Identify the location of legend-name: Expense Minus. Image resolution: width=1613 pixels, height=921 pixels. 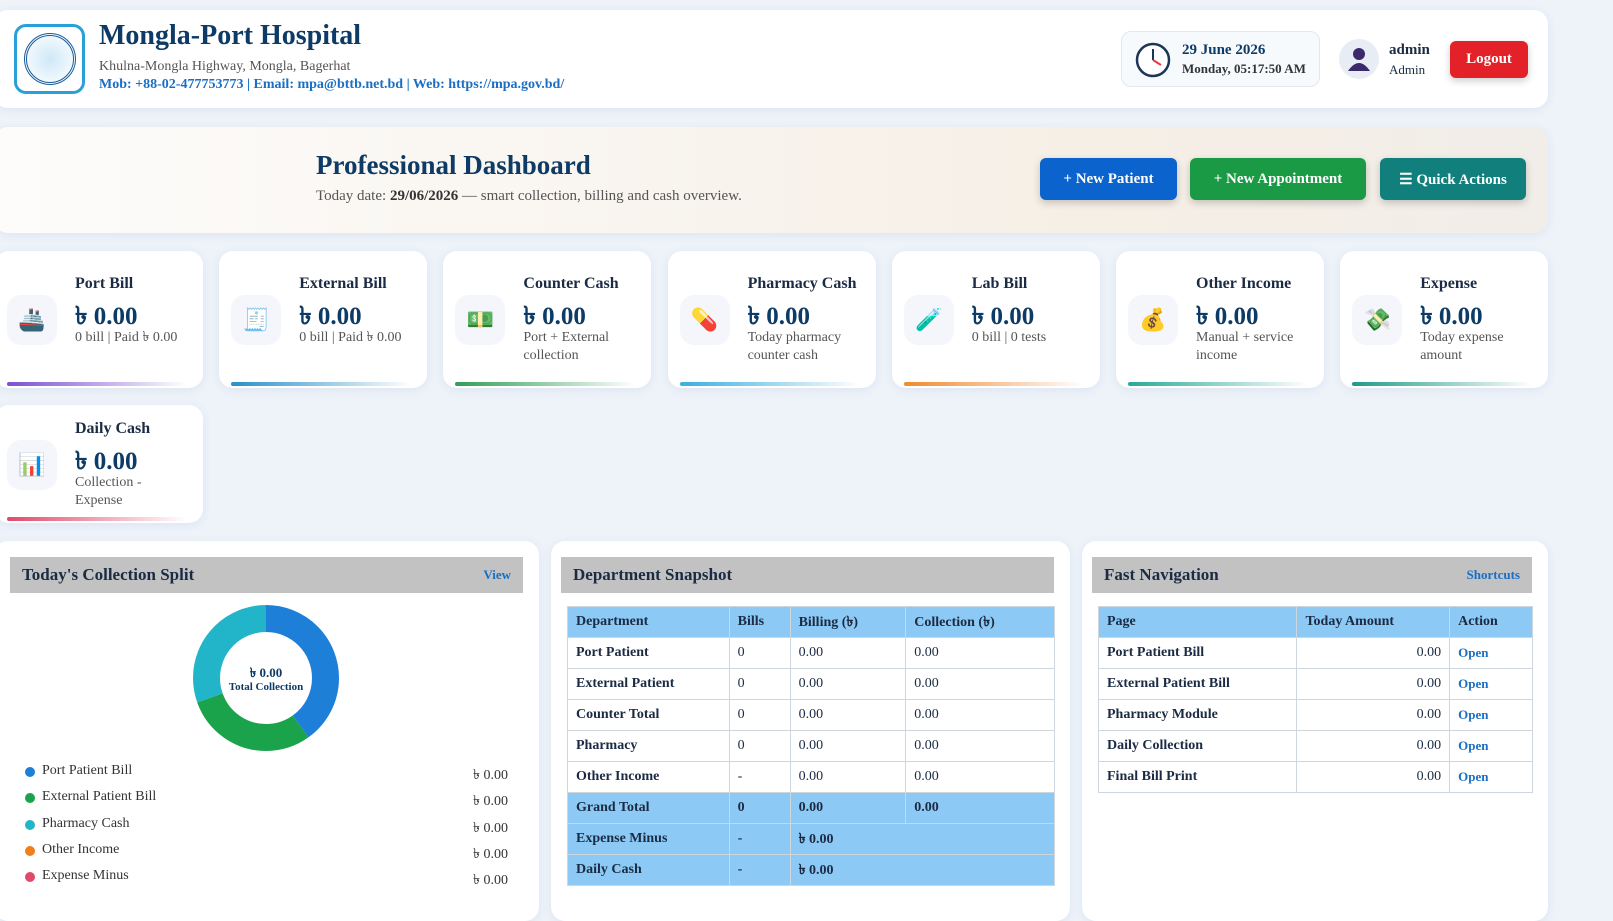
(85, 876).